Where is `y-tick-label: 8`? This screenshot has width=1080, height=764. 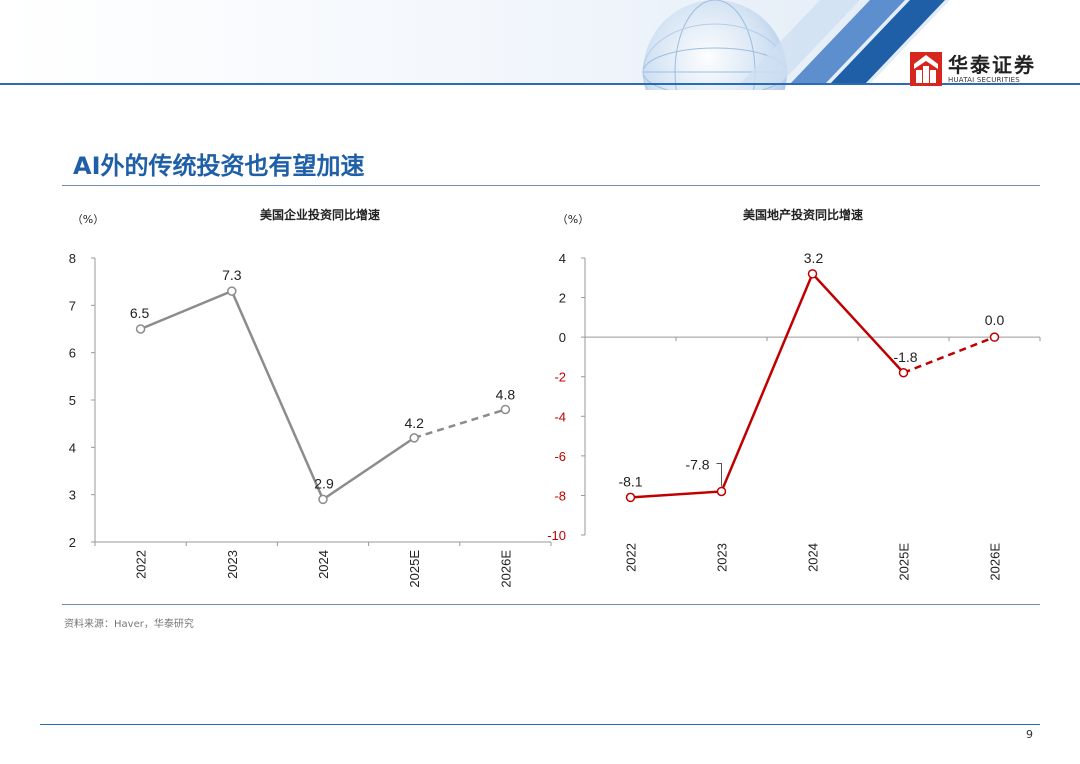
y-tick-label: 8 is located at coordinates (72, 258).